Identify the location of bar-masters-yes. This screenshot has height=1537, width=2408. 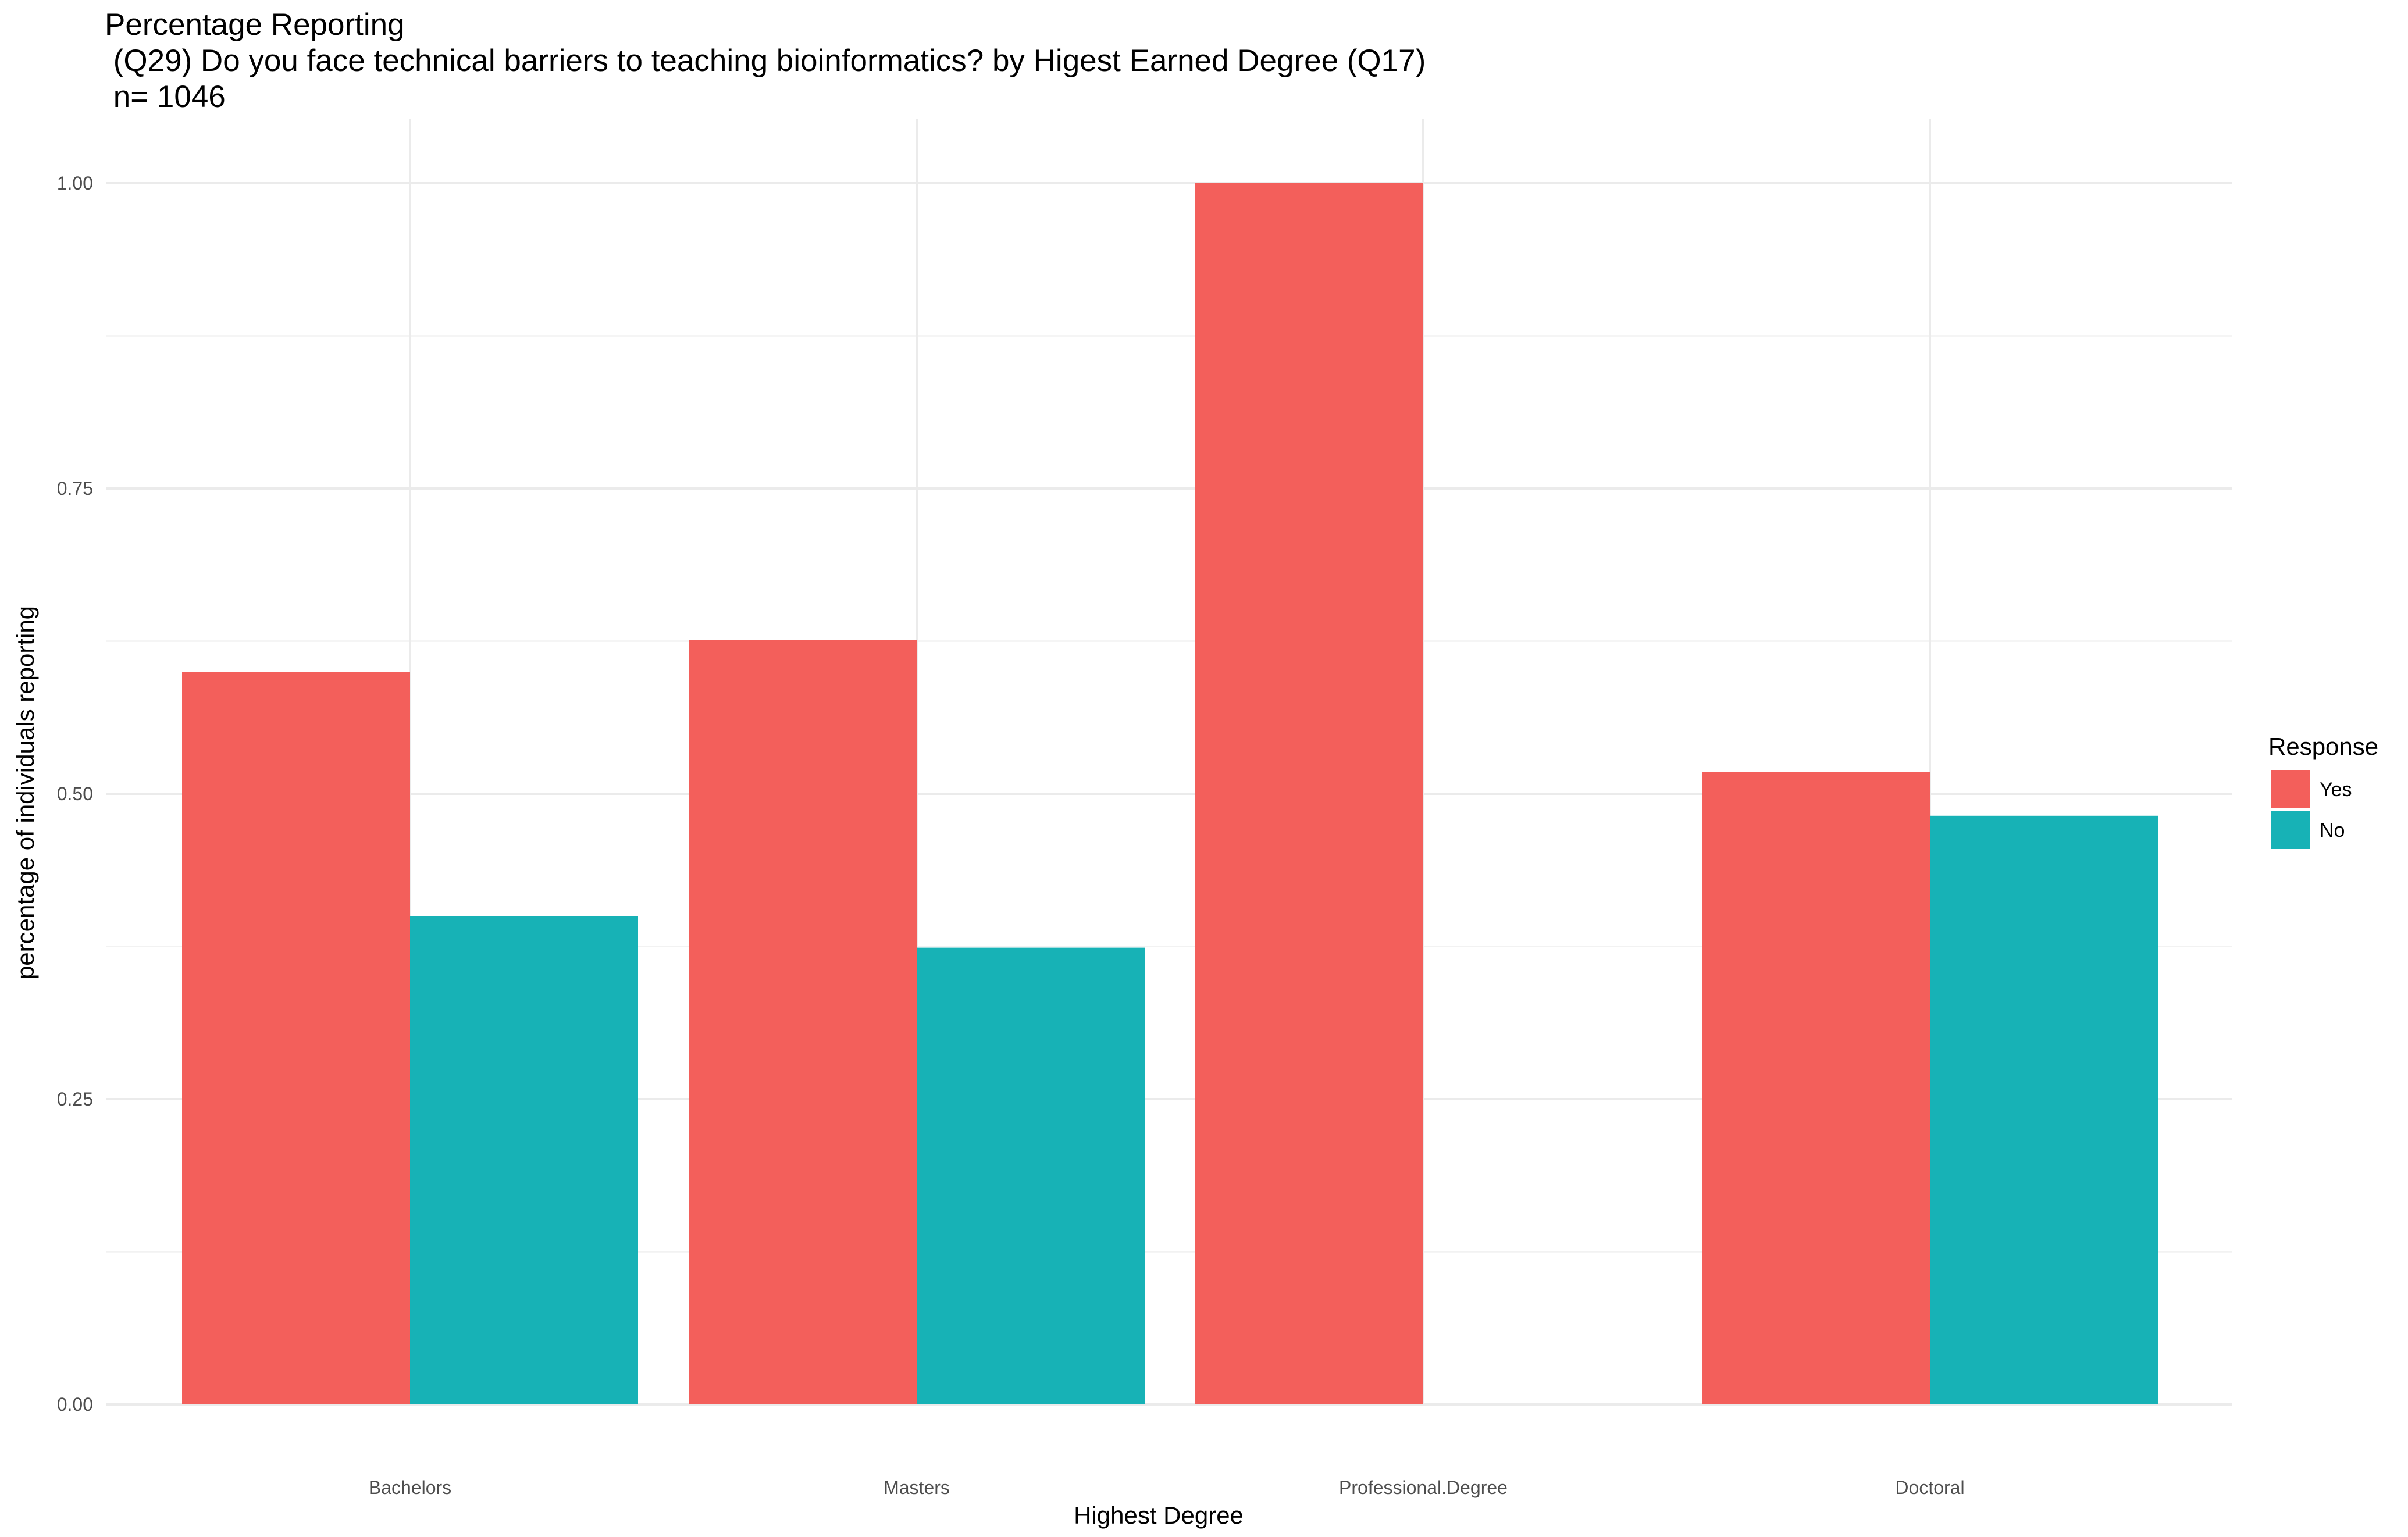
(803, 1022).